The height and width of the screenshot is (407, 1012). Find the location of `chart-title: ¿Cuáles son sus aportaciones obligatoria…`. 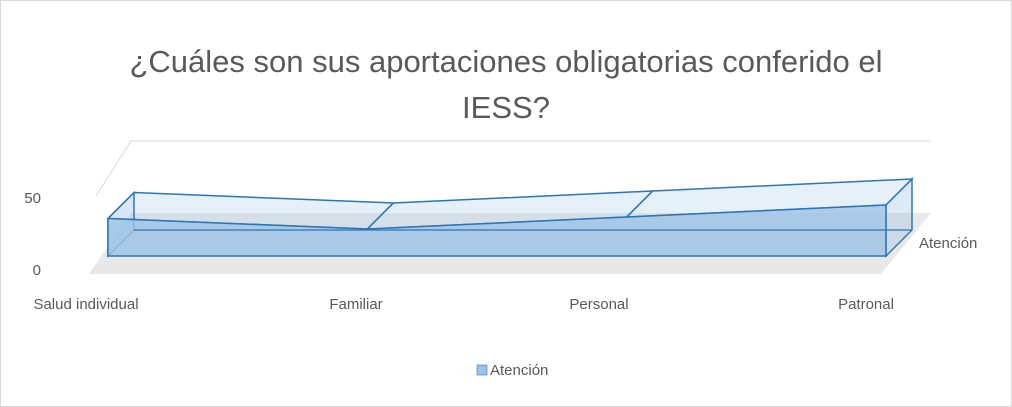

chart-title: ¿Cuáles son sus aportaciones obligatoria… is located at coordinates (506, 84).